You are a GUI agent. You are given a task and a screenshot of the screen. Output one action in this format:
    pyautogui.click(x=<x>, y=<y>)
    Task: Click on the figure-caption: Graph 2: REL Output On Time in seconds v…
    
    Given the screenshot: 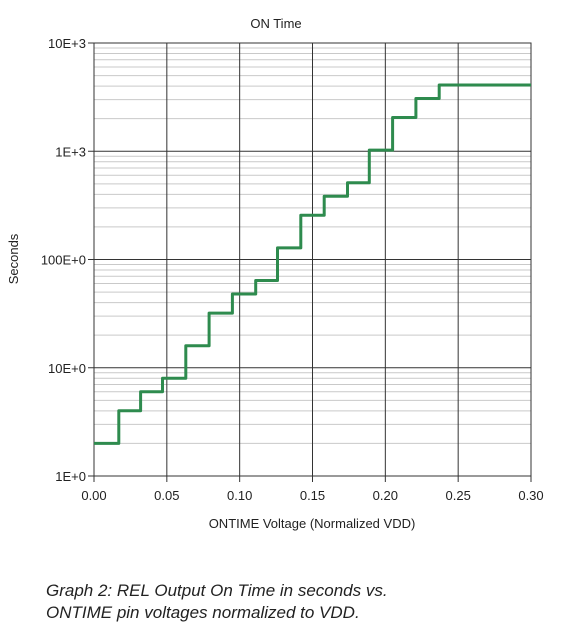 What is the action you would take?
    pyautogui.click(x=306, y=602)
    